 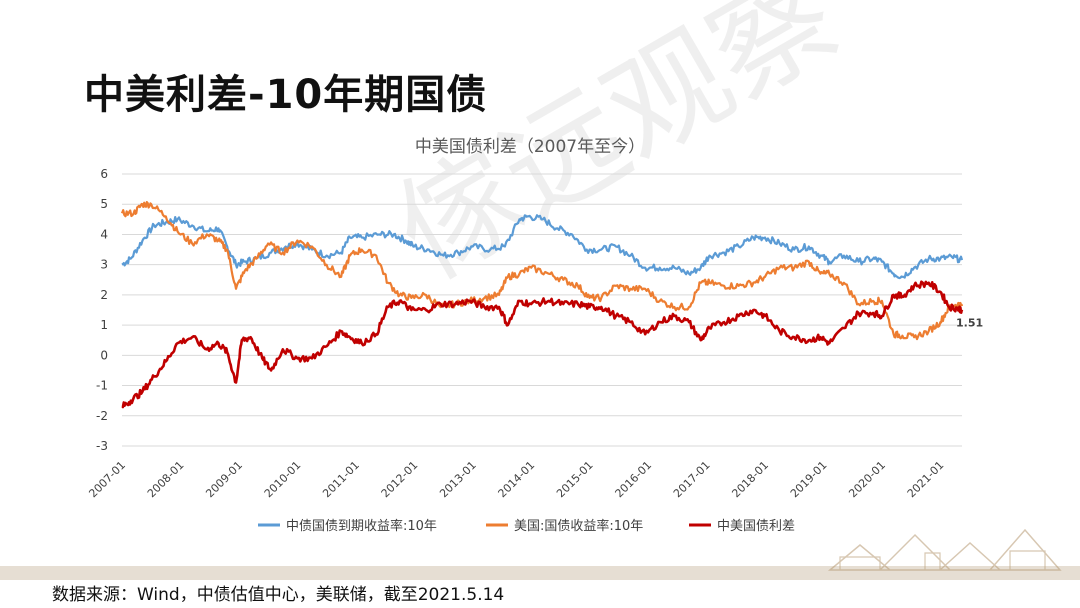 What do you see at coordinates (107, 480) in the screenshot?
I see `x-tick-label: 2007-01` at bounding box center [107, 480].